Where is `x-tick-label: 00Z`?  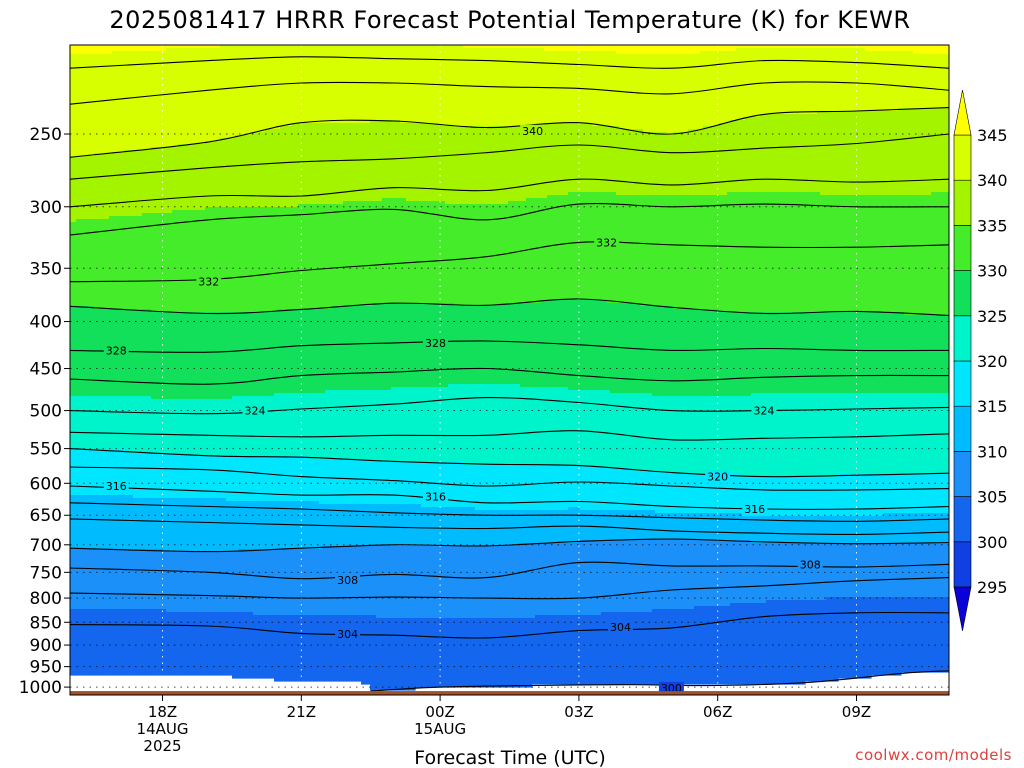 x-tick-label: 00Z is located at coordinates (439, 712).